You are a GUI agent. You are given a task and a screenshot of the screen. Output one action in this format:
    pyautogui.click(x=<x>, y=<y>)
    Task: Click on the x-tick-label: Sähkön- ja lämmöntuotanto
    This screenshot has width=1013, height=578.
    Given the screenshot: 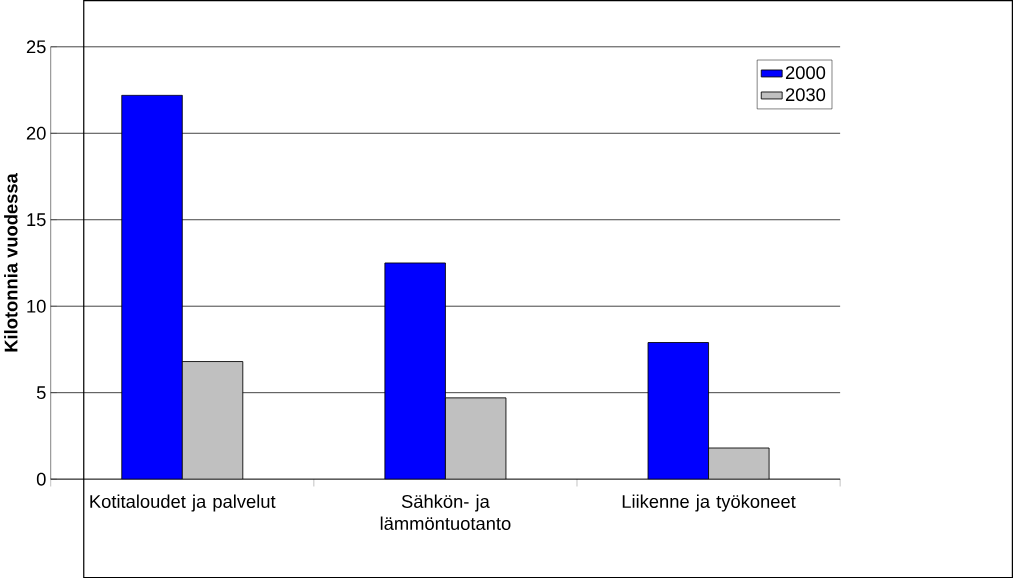 What is the action you would take?
    pyautogui.click(x=445, y=512)
    